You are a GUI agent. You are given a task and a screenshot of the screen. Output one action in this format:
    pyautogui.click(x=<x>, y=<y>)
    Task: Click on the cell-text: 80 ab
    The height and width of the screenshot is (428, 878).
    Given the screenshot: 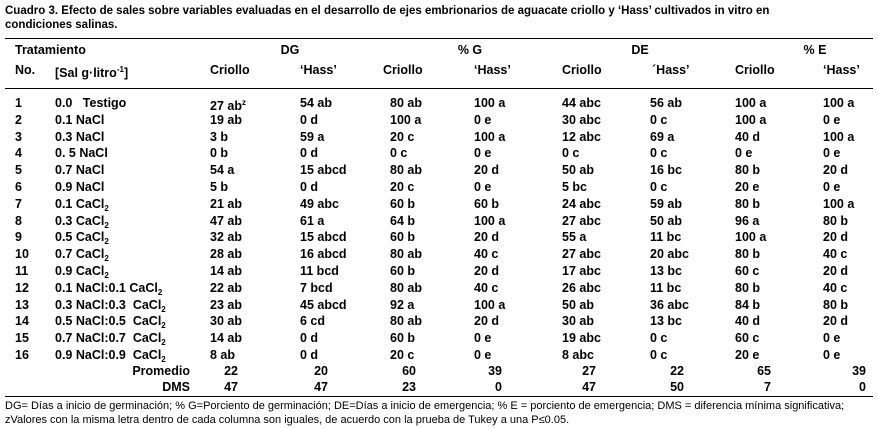 What is the action you would take?
    pyautogui.click(x=406, y=287)
    